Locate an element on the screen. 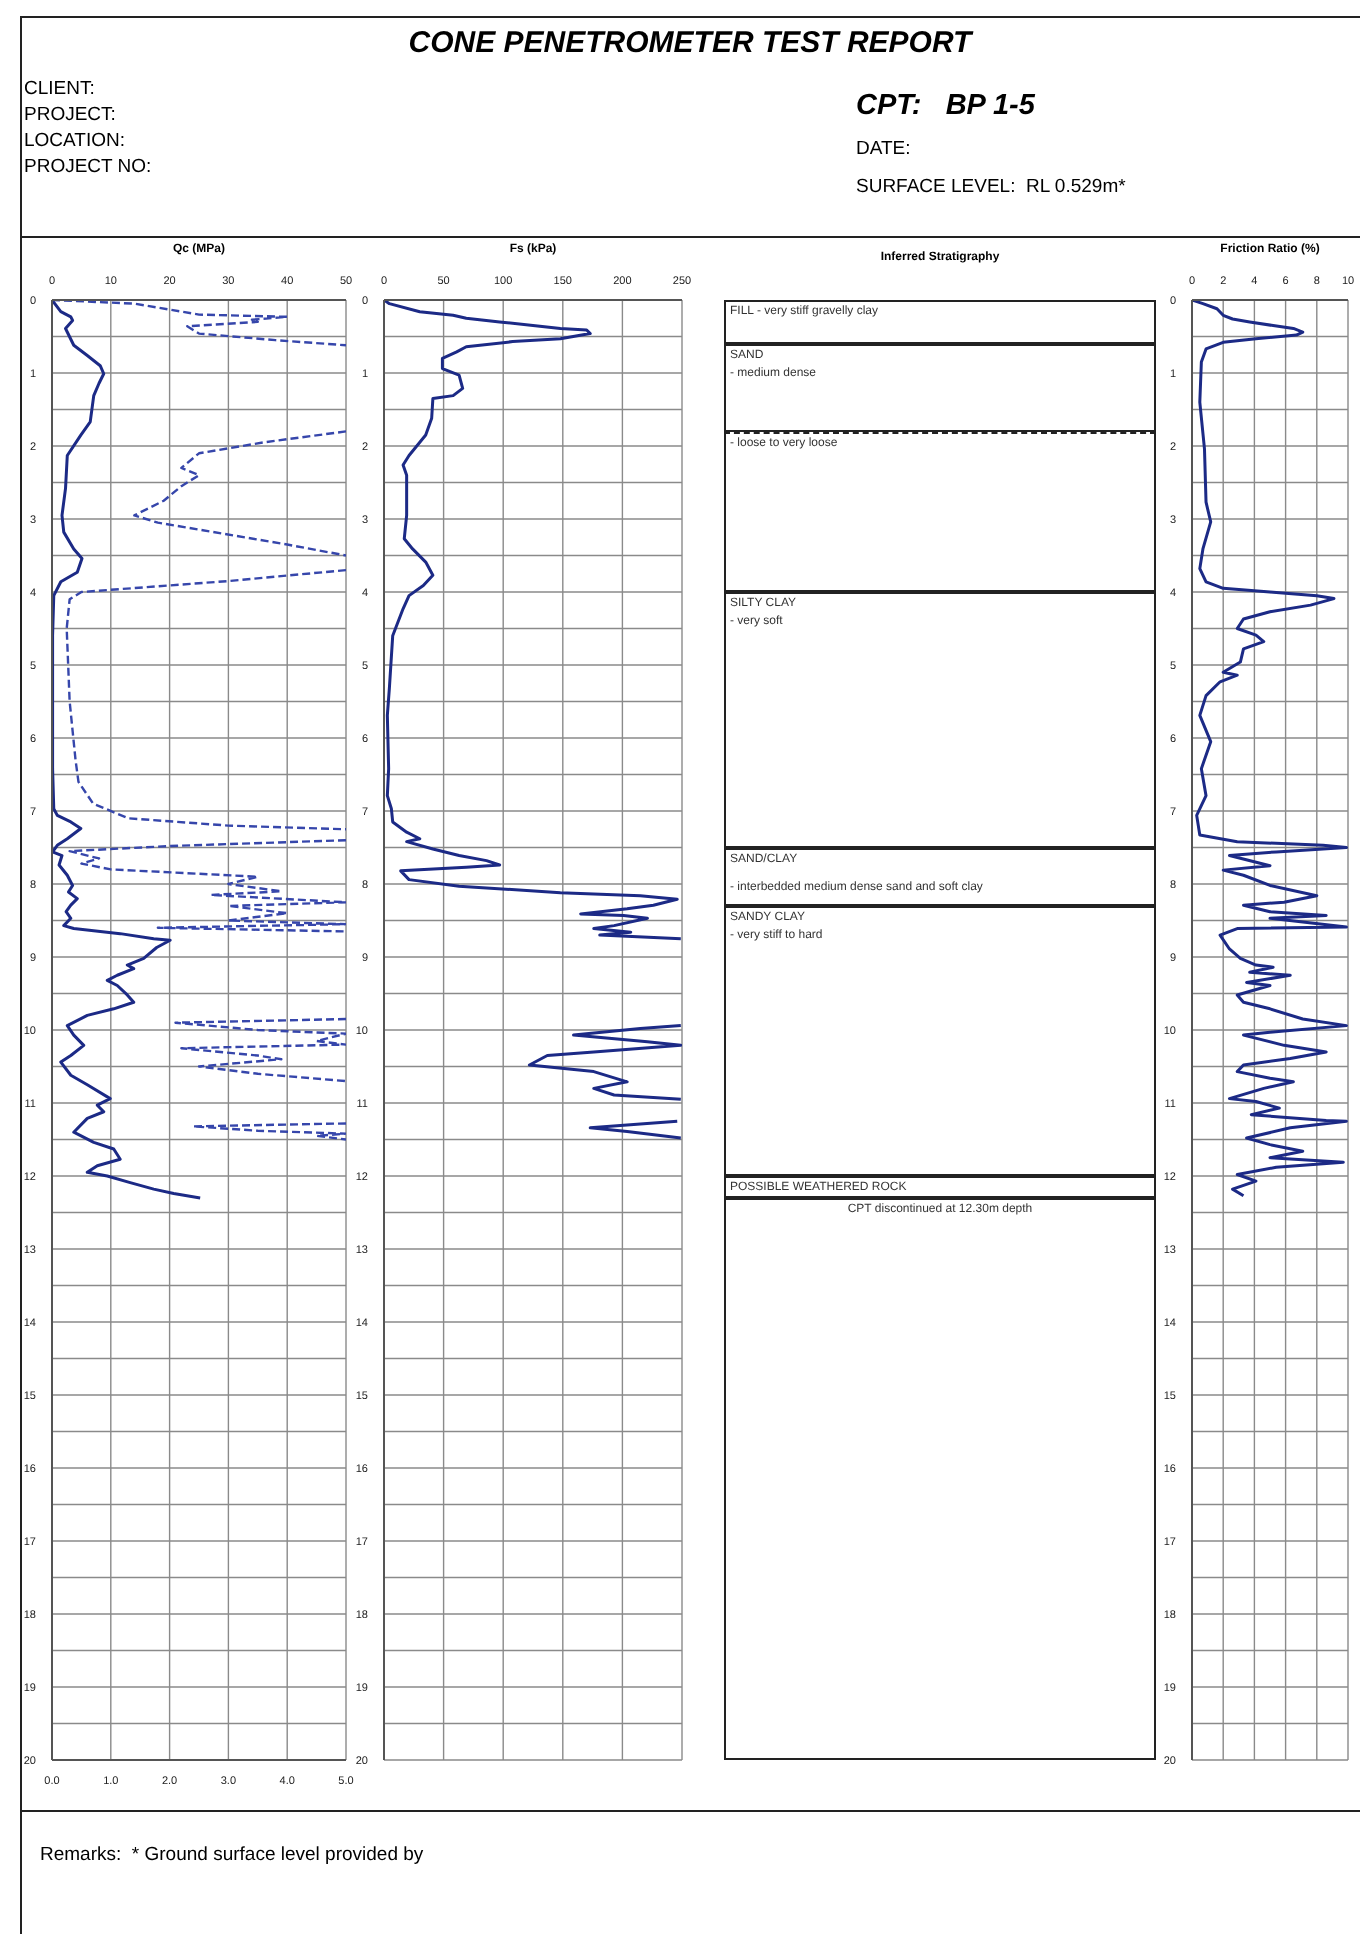  text: CPT: BP 1-5 is located at coordinates (945, 106).